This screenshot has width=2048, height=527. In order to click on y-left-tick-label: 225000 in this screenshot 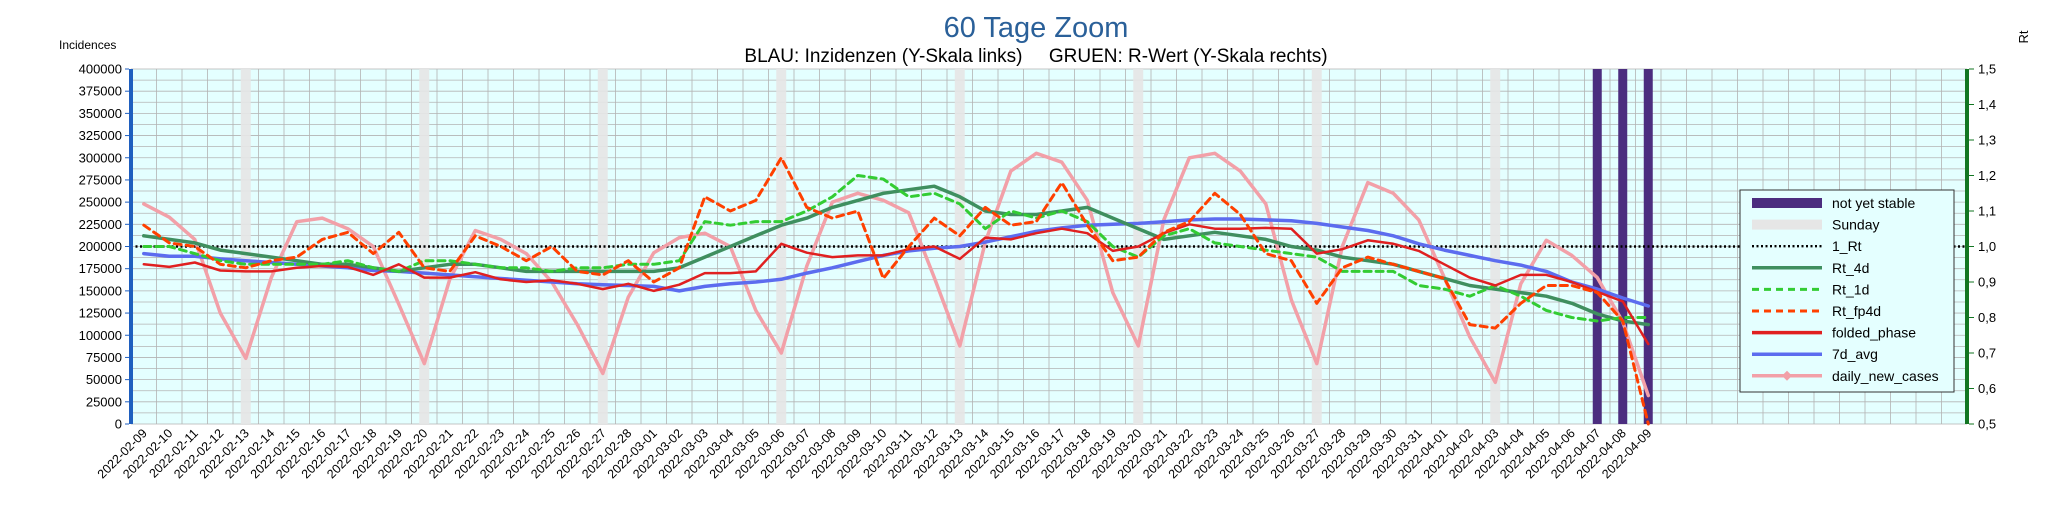, I will do `click(100, 224)`.